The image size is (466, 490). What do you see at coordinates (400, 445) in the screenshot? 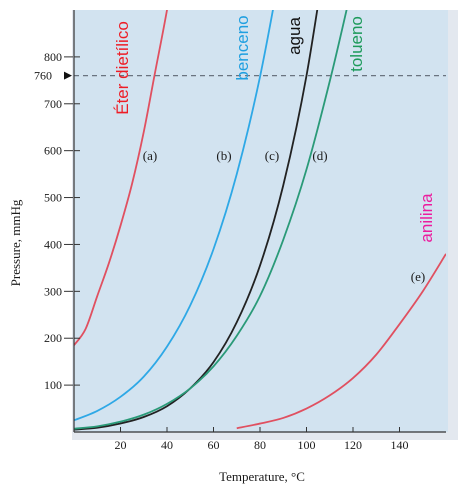
I see `x-tick-label: 140` at bounding box center [400, 445].